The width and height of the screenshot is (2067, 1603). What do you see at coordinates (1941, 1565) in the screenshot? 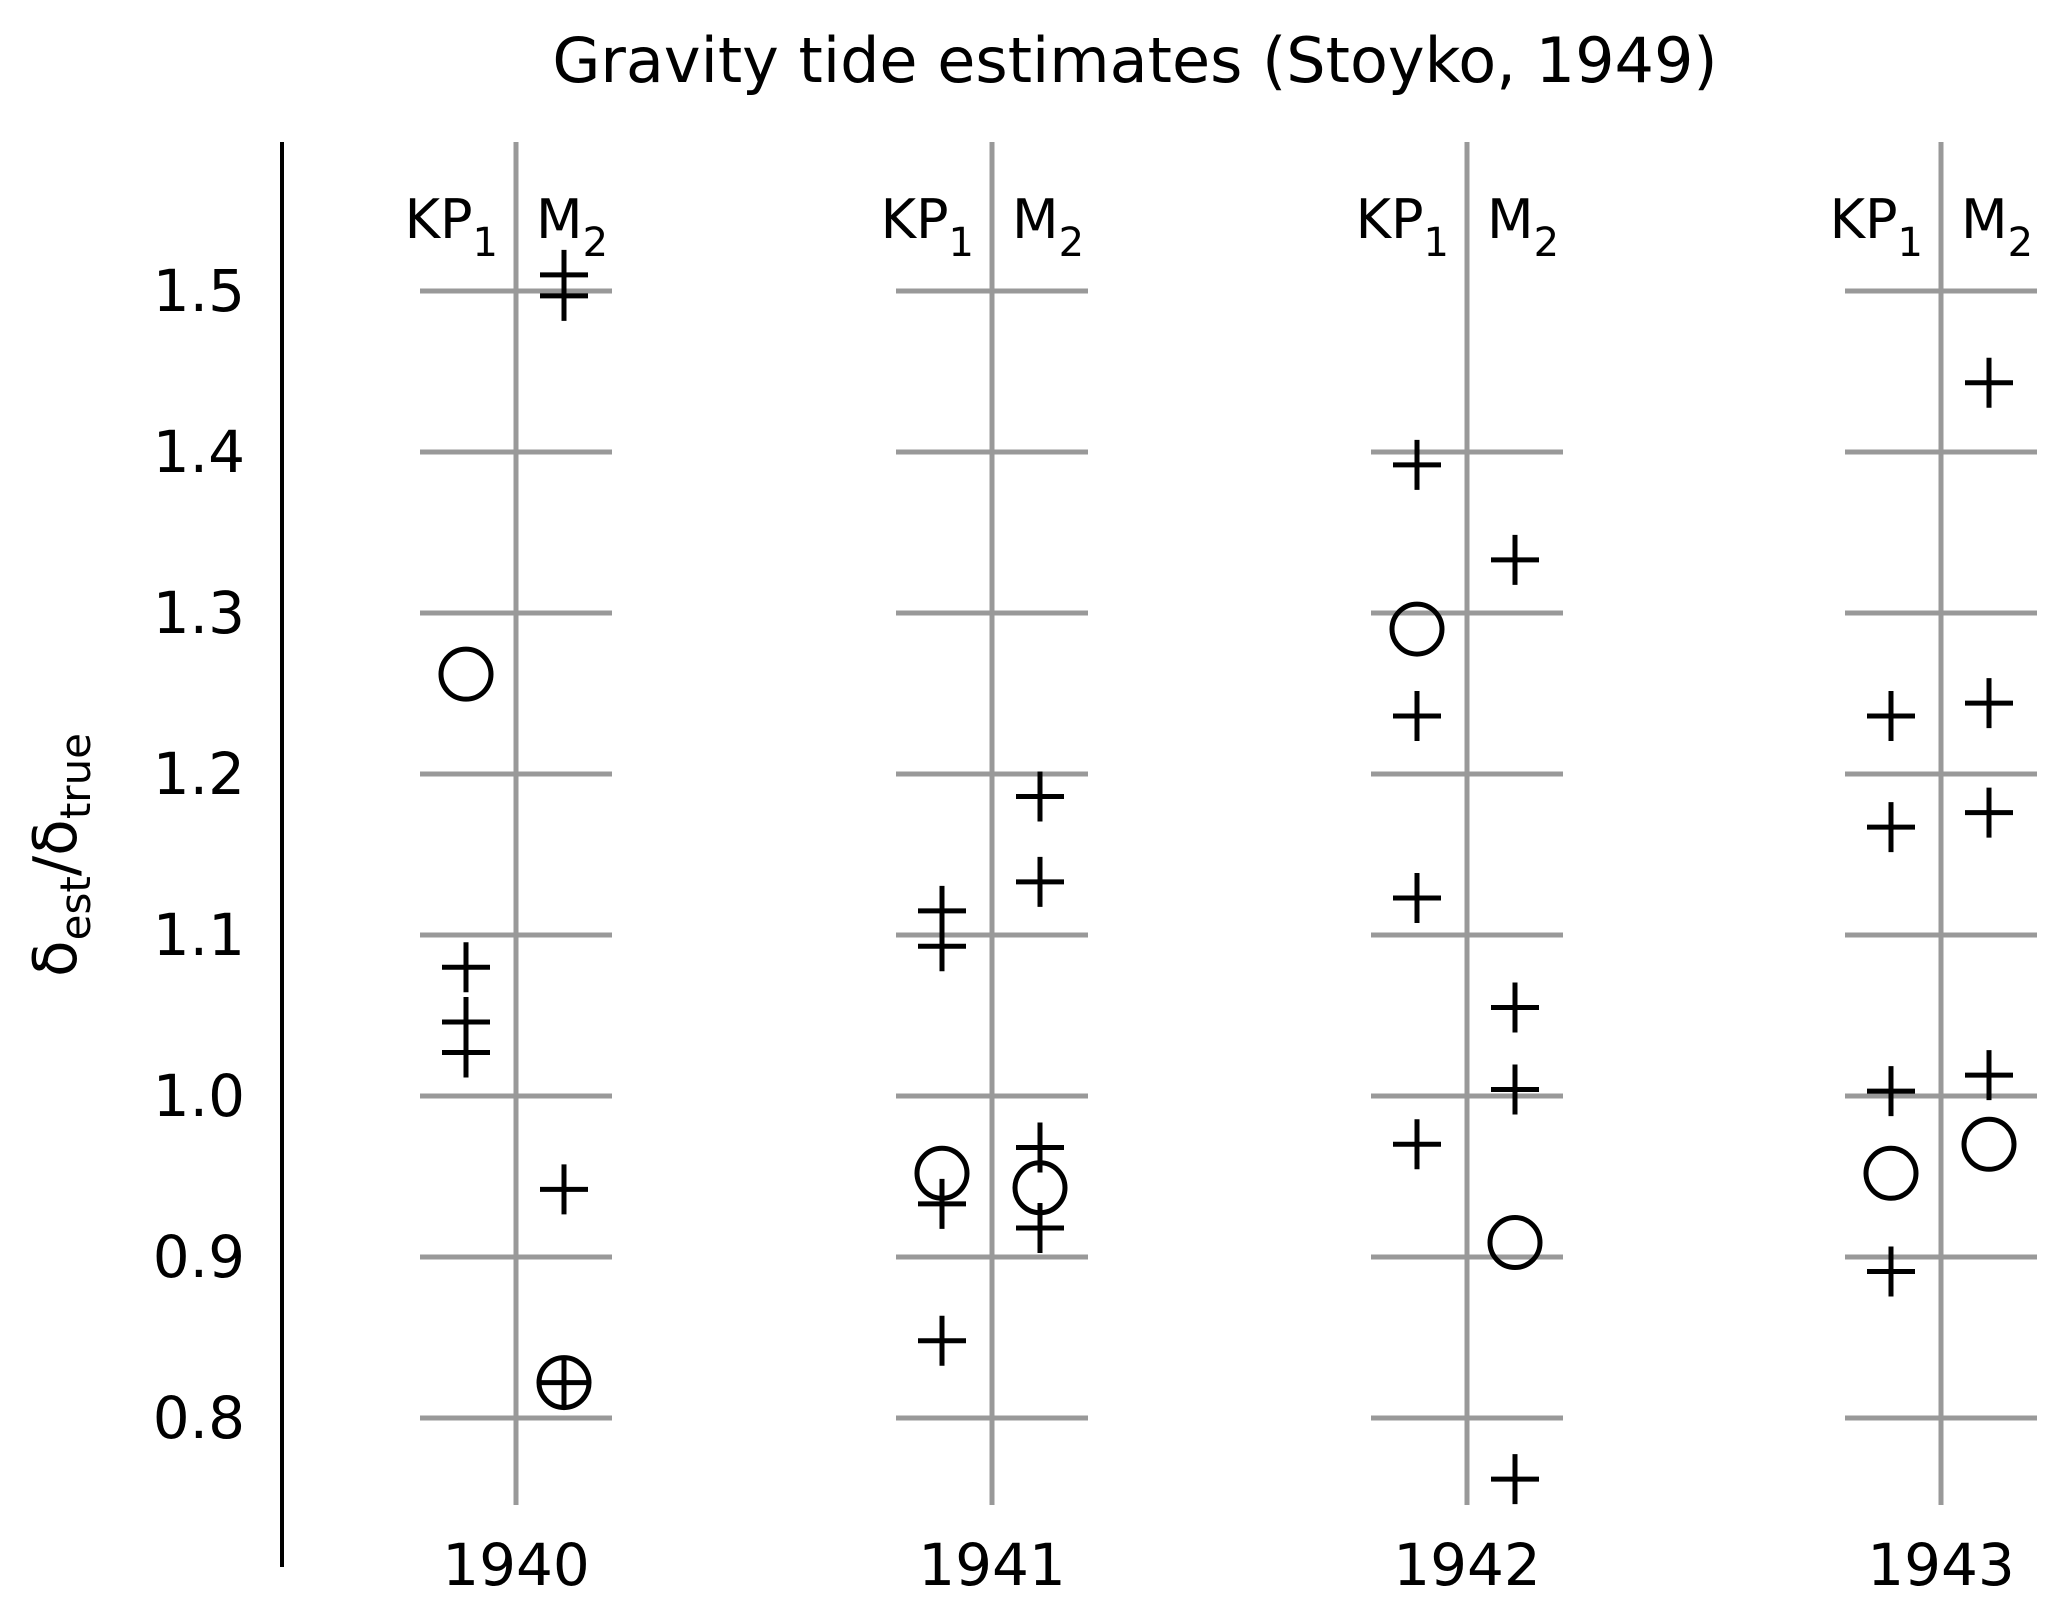
I see `year-label: 1943` at bounding box center [1941, 1565].